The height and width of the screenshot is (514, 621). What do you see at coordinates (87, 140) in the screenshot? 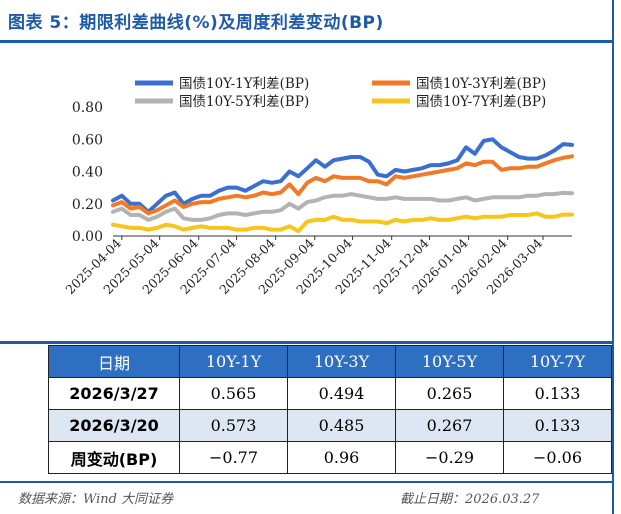
I see `y-tick-label: 0.60` at bounding box center [87, 140].